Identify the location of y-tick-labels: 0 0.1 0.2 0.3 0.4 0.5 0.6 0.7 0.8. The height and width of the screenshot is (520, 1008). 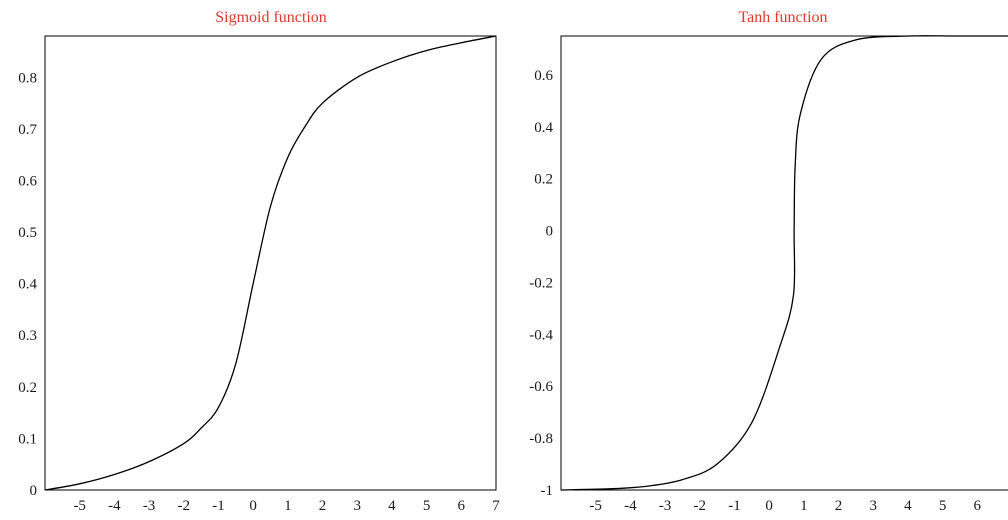
(27, 284).